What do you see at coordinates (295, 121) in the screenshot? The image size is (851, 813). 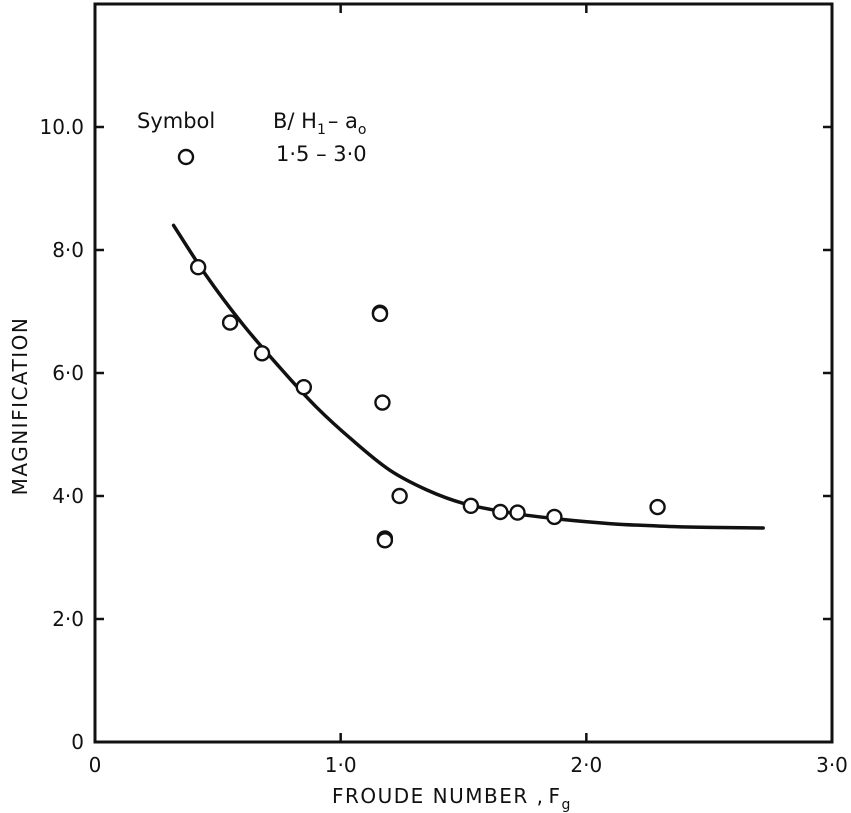 I see `legend-param-main: B/ H` at bounding box center [295, 121].